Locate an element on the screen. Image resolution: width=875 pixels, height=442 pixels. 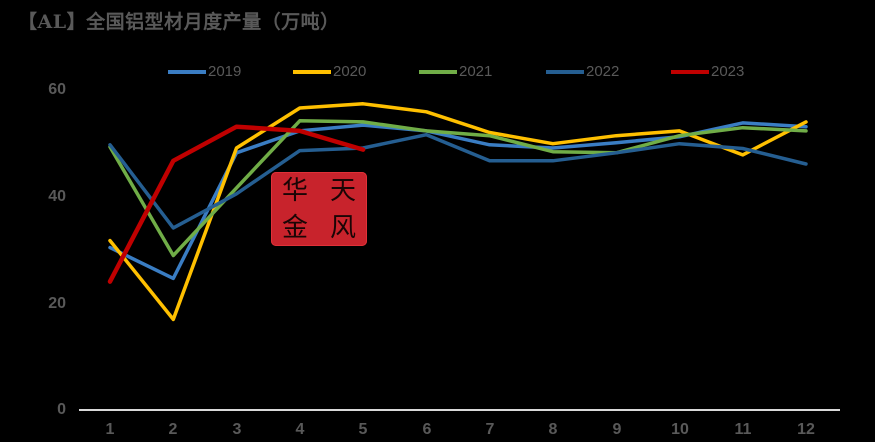
seal-char: 天 is located at coordinates (342, 190).